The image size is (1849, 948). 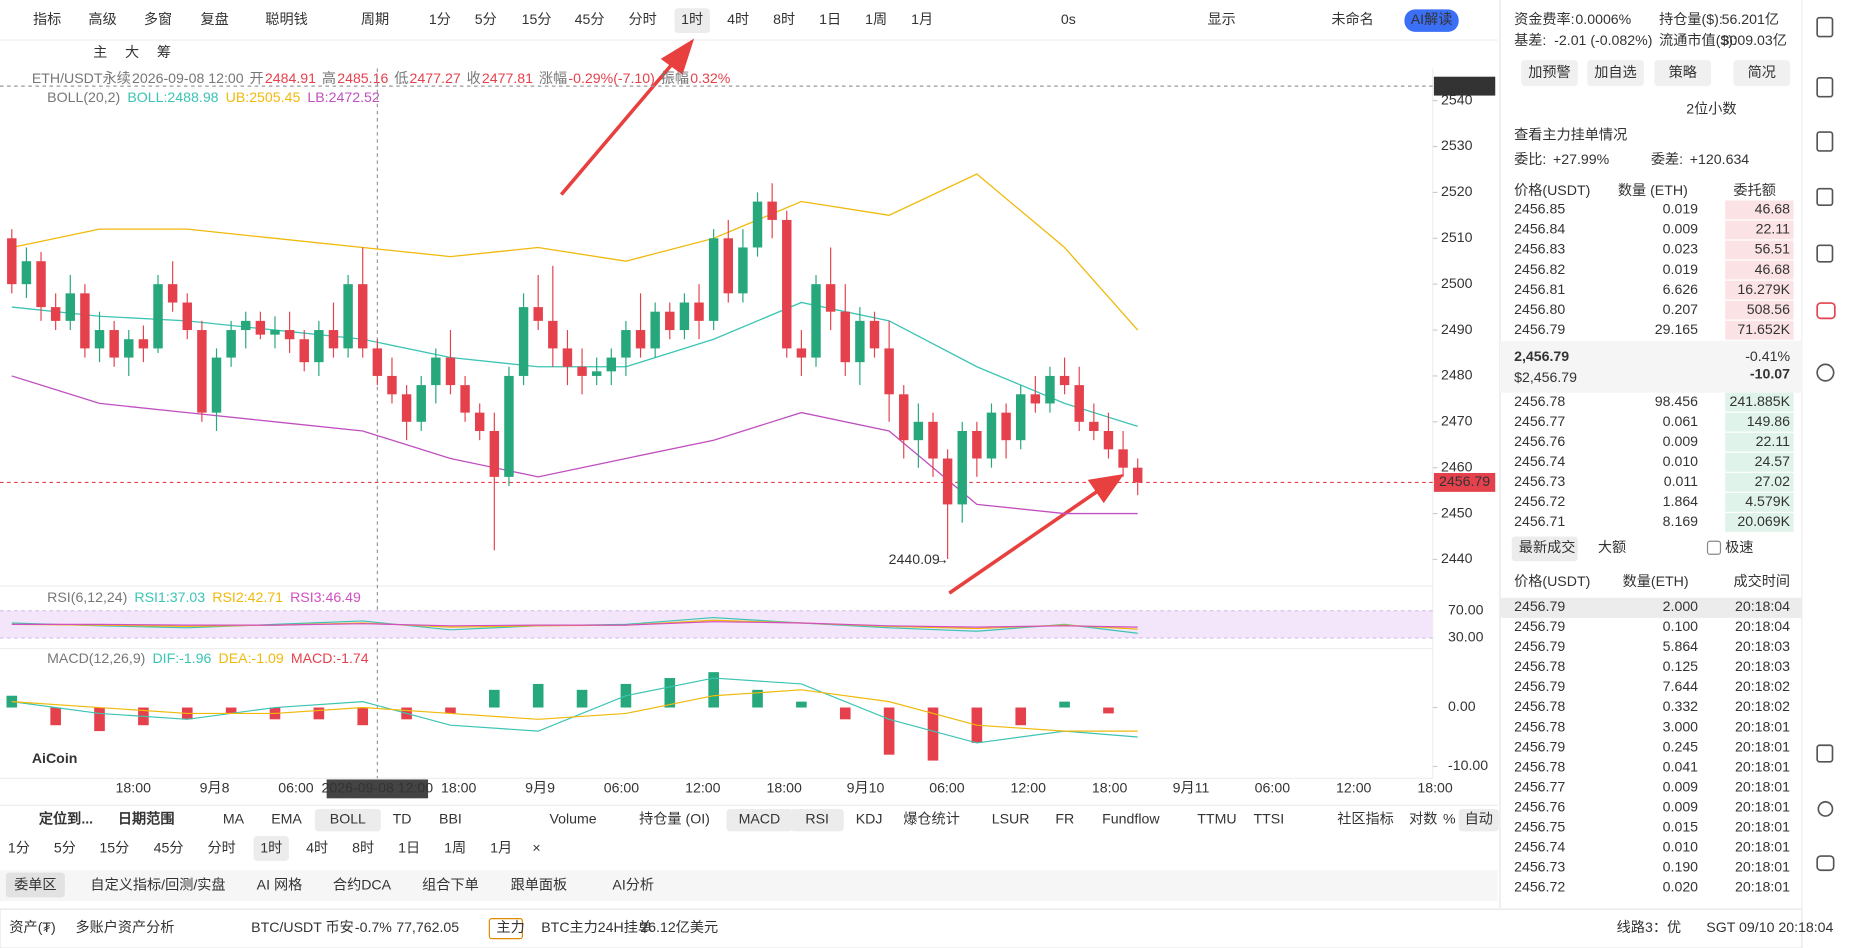 What do you see at coordinates (738, 19) in the screenshot?
I see `toolbar-item: 4时` at bounding box center [738, 19].